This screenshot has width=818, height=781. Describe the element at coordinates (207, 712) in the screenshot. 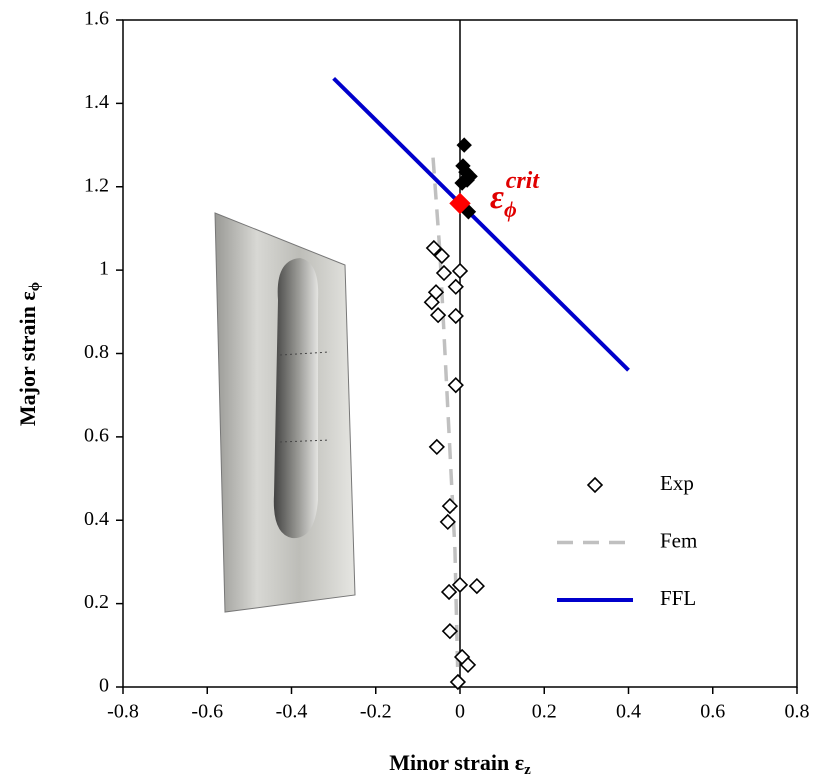

I see `x-tick-label: -0.6` at that location.